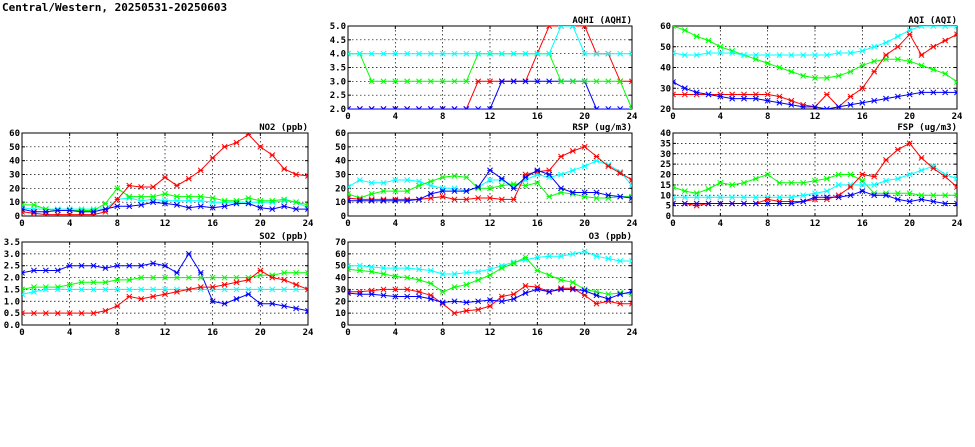 The image size is (975, 447). What do you see at coordinates (665, 134) in the screenshot?
I see `fsp-ytick-label: 40` at bounding box center [665, 134].